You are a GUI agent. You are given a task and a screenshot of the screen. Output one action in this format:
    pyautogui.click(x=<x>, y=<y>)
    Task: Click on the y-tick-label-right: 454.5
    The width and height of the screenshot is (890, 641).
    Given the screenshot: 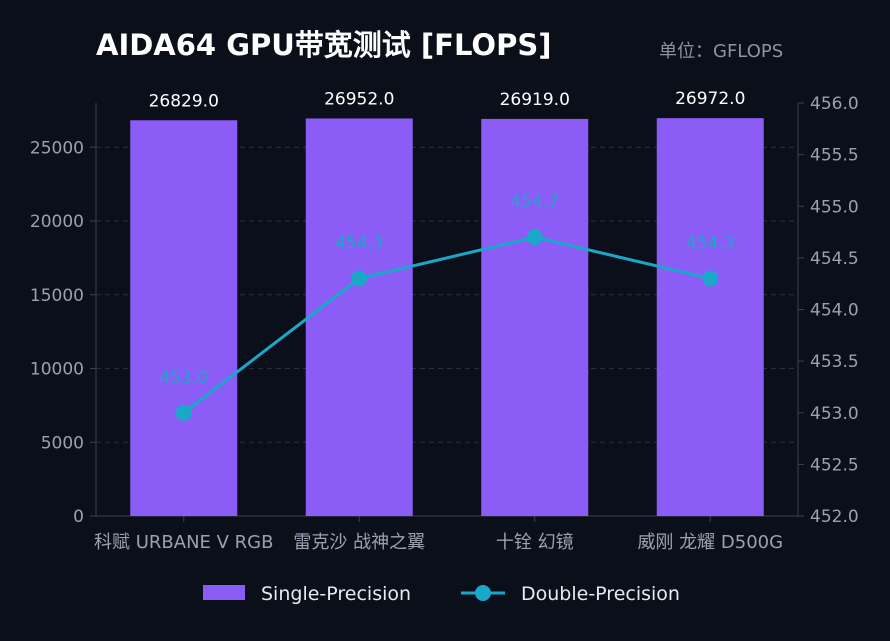 What is the action you would take?
    pyautogui.click(x=834, y=259)
    